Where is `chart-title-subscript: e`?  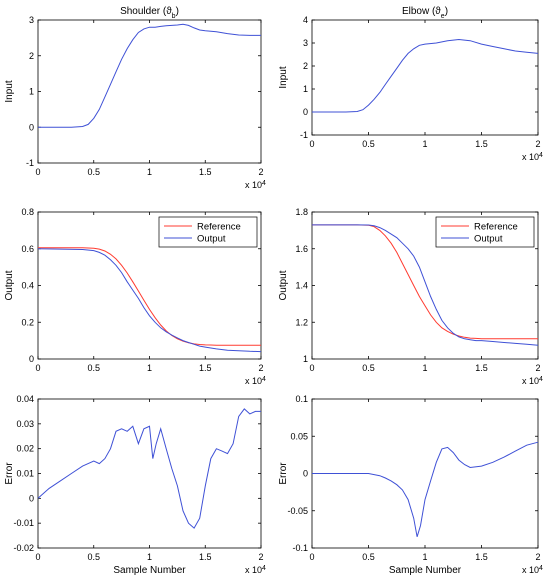 chart-title-subscript: e is located at coordinates (443, 16).